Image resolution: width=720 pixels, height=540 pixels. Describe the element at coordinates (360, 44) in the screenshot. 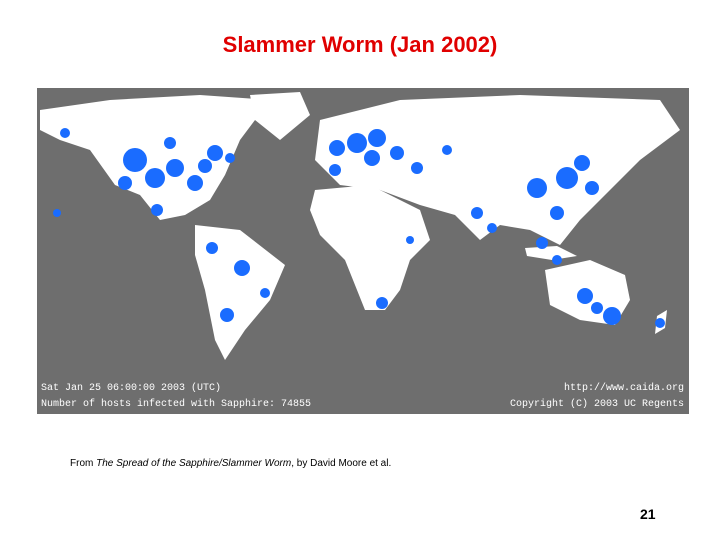

I see `slide-title: Slammer Worm (Jan 2002)` at that location.